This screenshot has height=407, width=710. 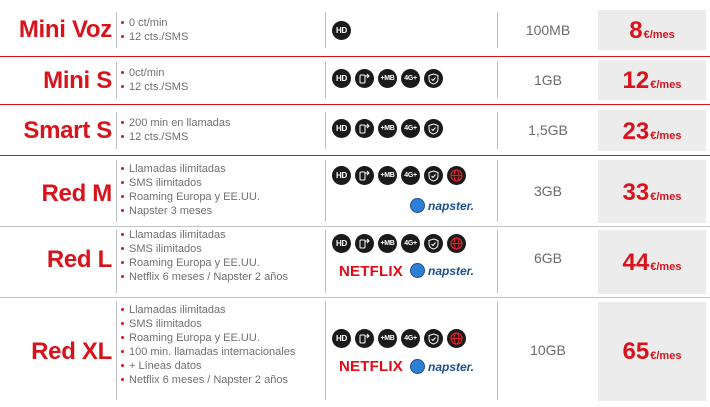 What do you see at coordinates (636, 131) in the screenshot?
I see `price-amount: 23` at bounding box center [636, 131].